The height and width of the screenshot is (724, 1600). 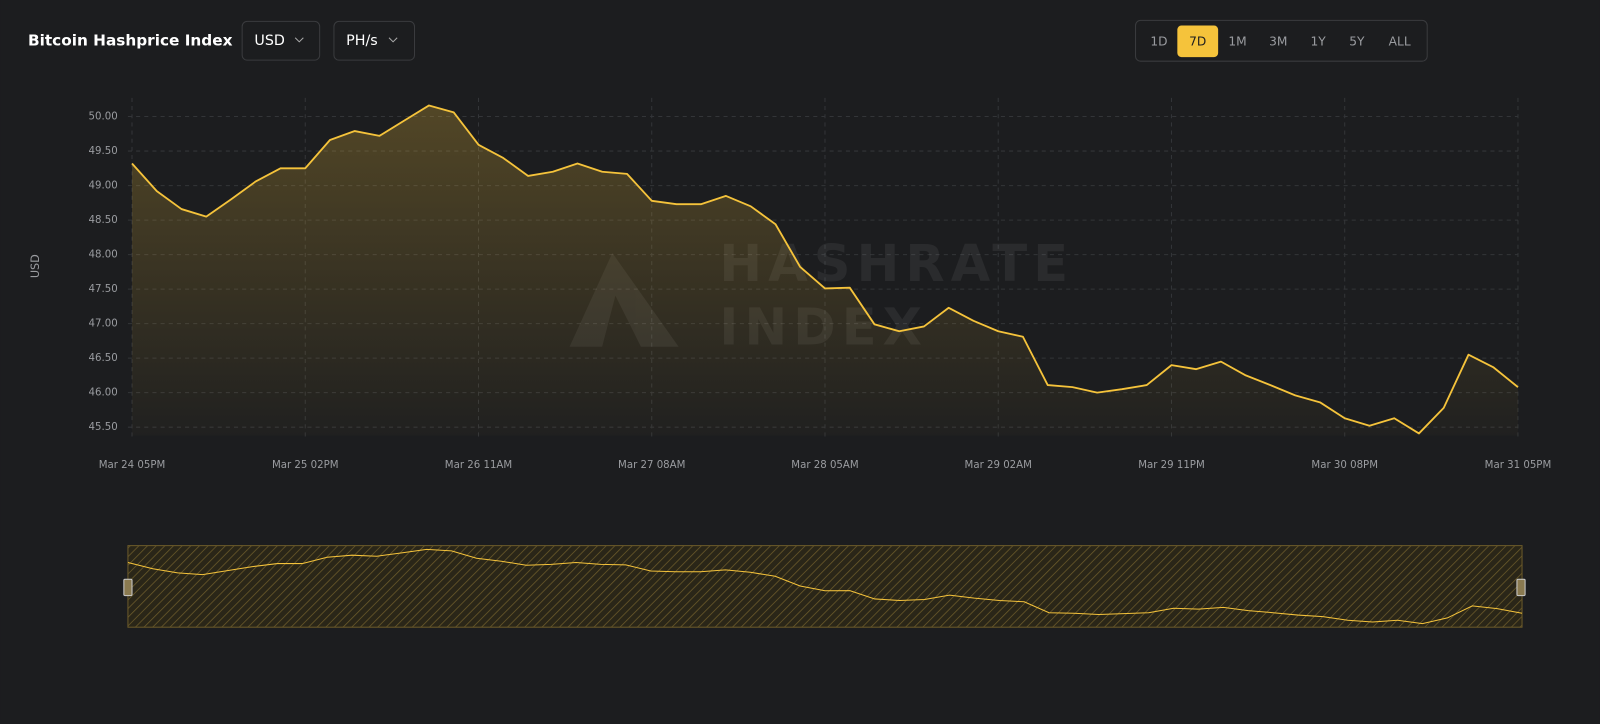 What do you see at coordinates (132, 465) in the screenshot?
I see `x-tick-label: Mar 24 05PM` at bounding box center [132, 465].